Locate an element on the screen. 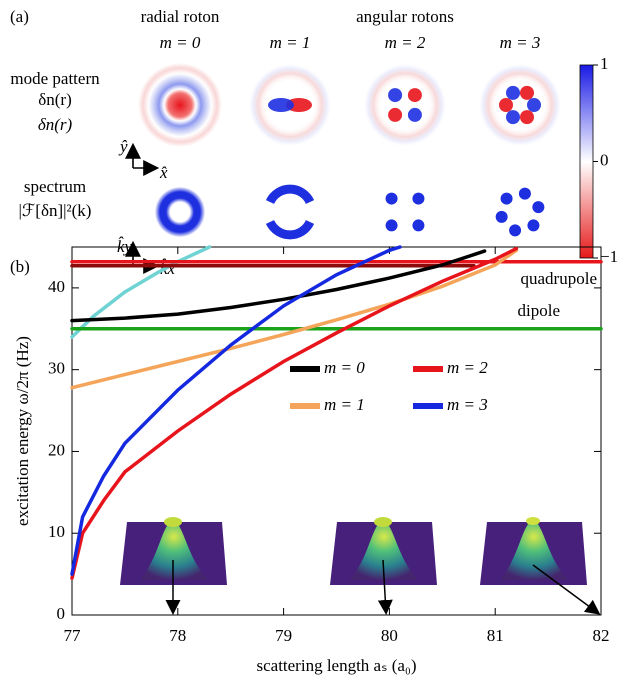 The image size is (624, 683). x-tick-label: 78 is located at coordinates (177, 635).